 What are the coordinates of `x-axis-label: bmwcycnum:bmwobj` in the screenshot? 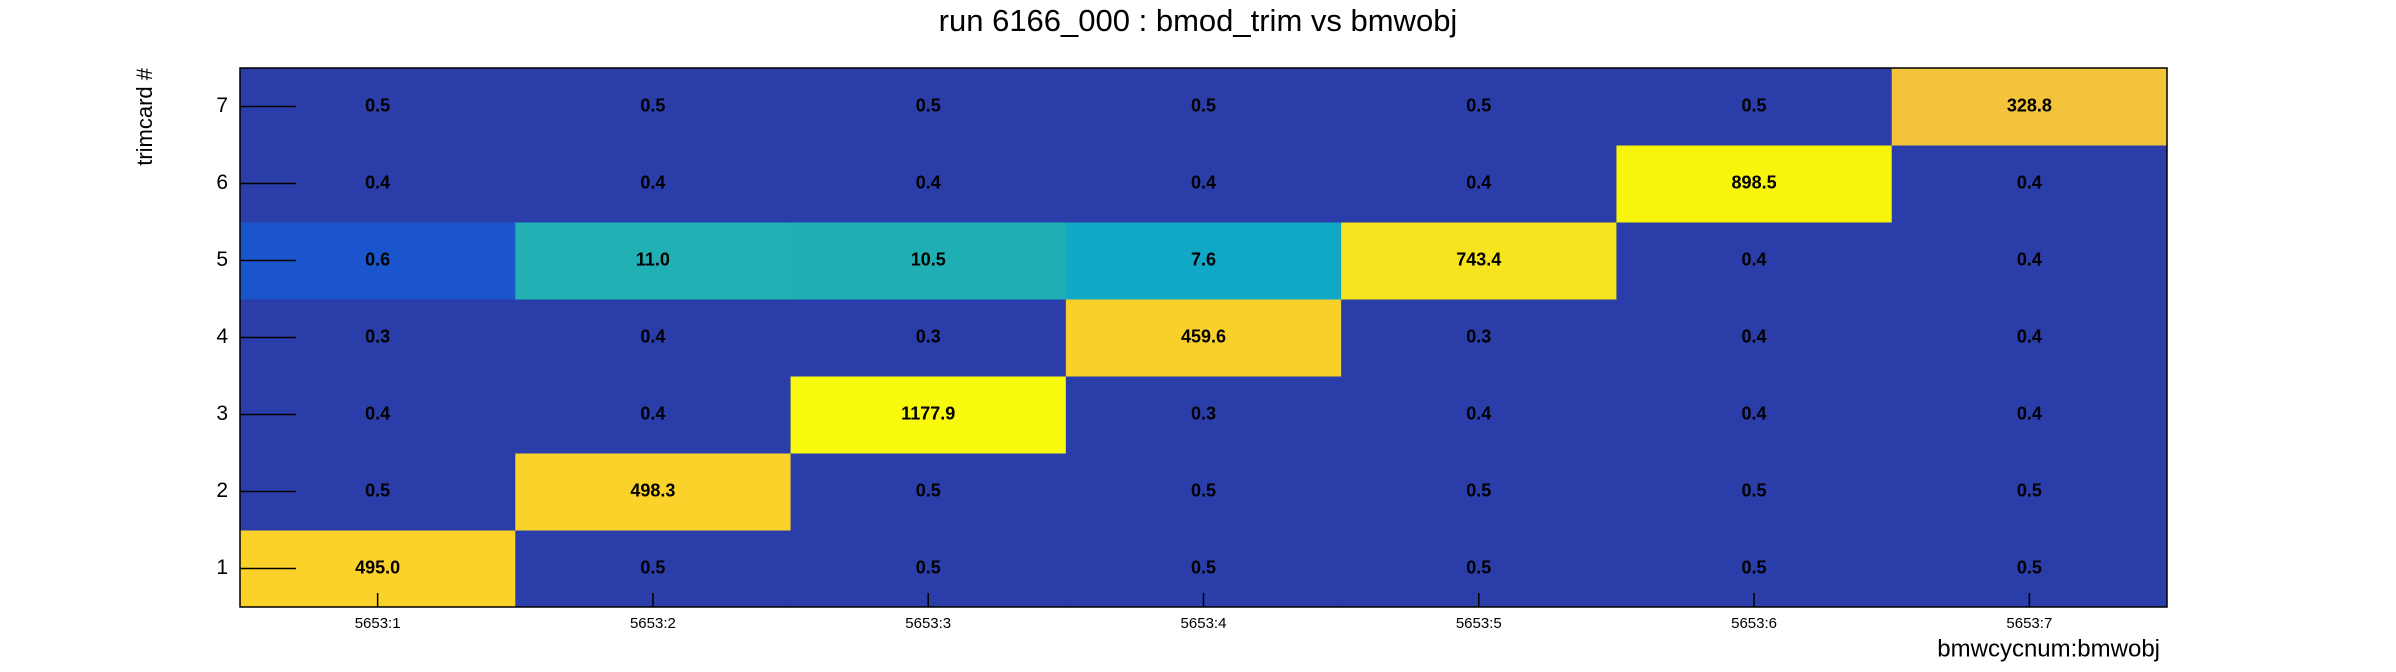 It's located at (2048, 648).